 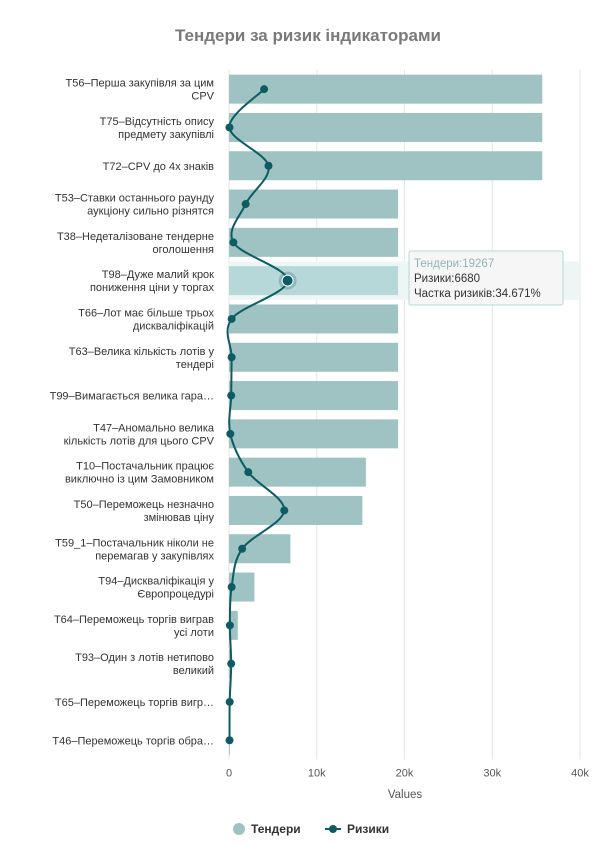 I want to click on line-series-risks, so click(x=261, y=415).